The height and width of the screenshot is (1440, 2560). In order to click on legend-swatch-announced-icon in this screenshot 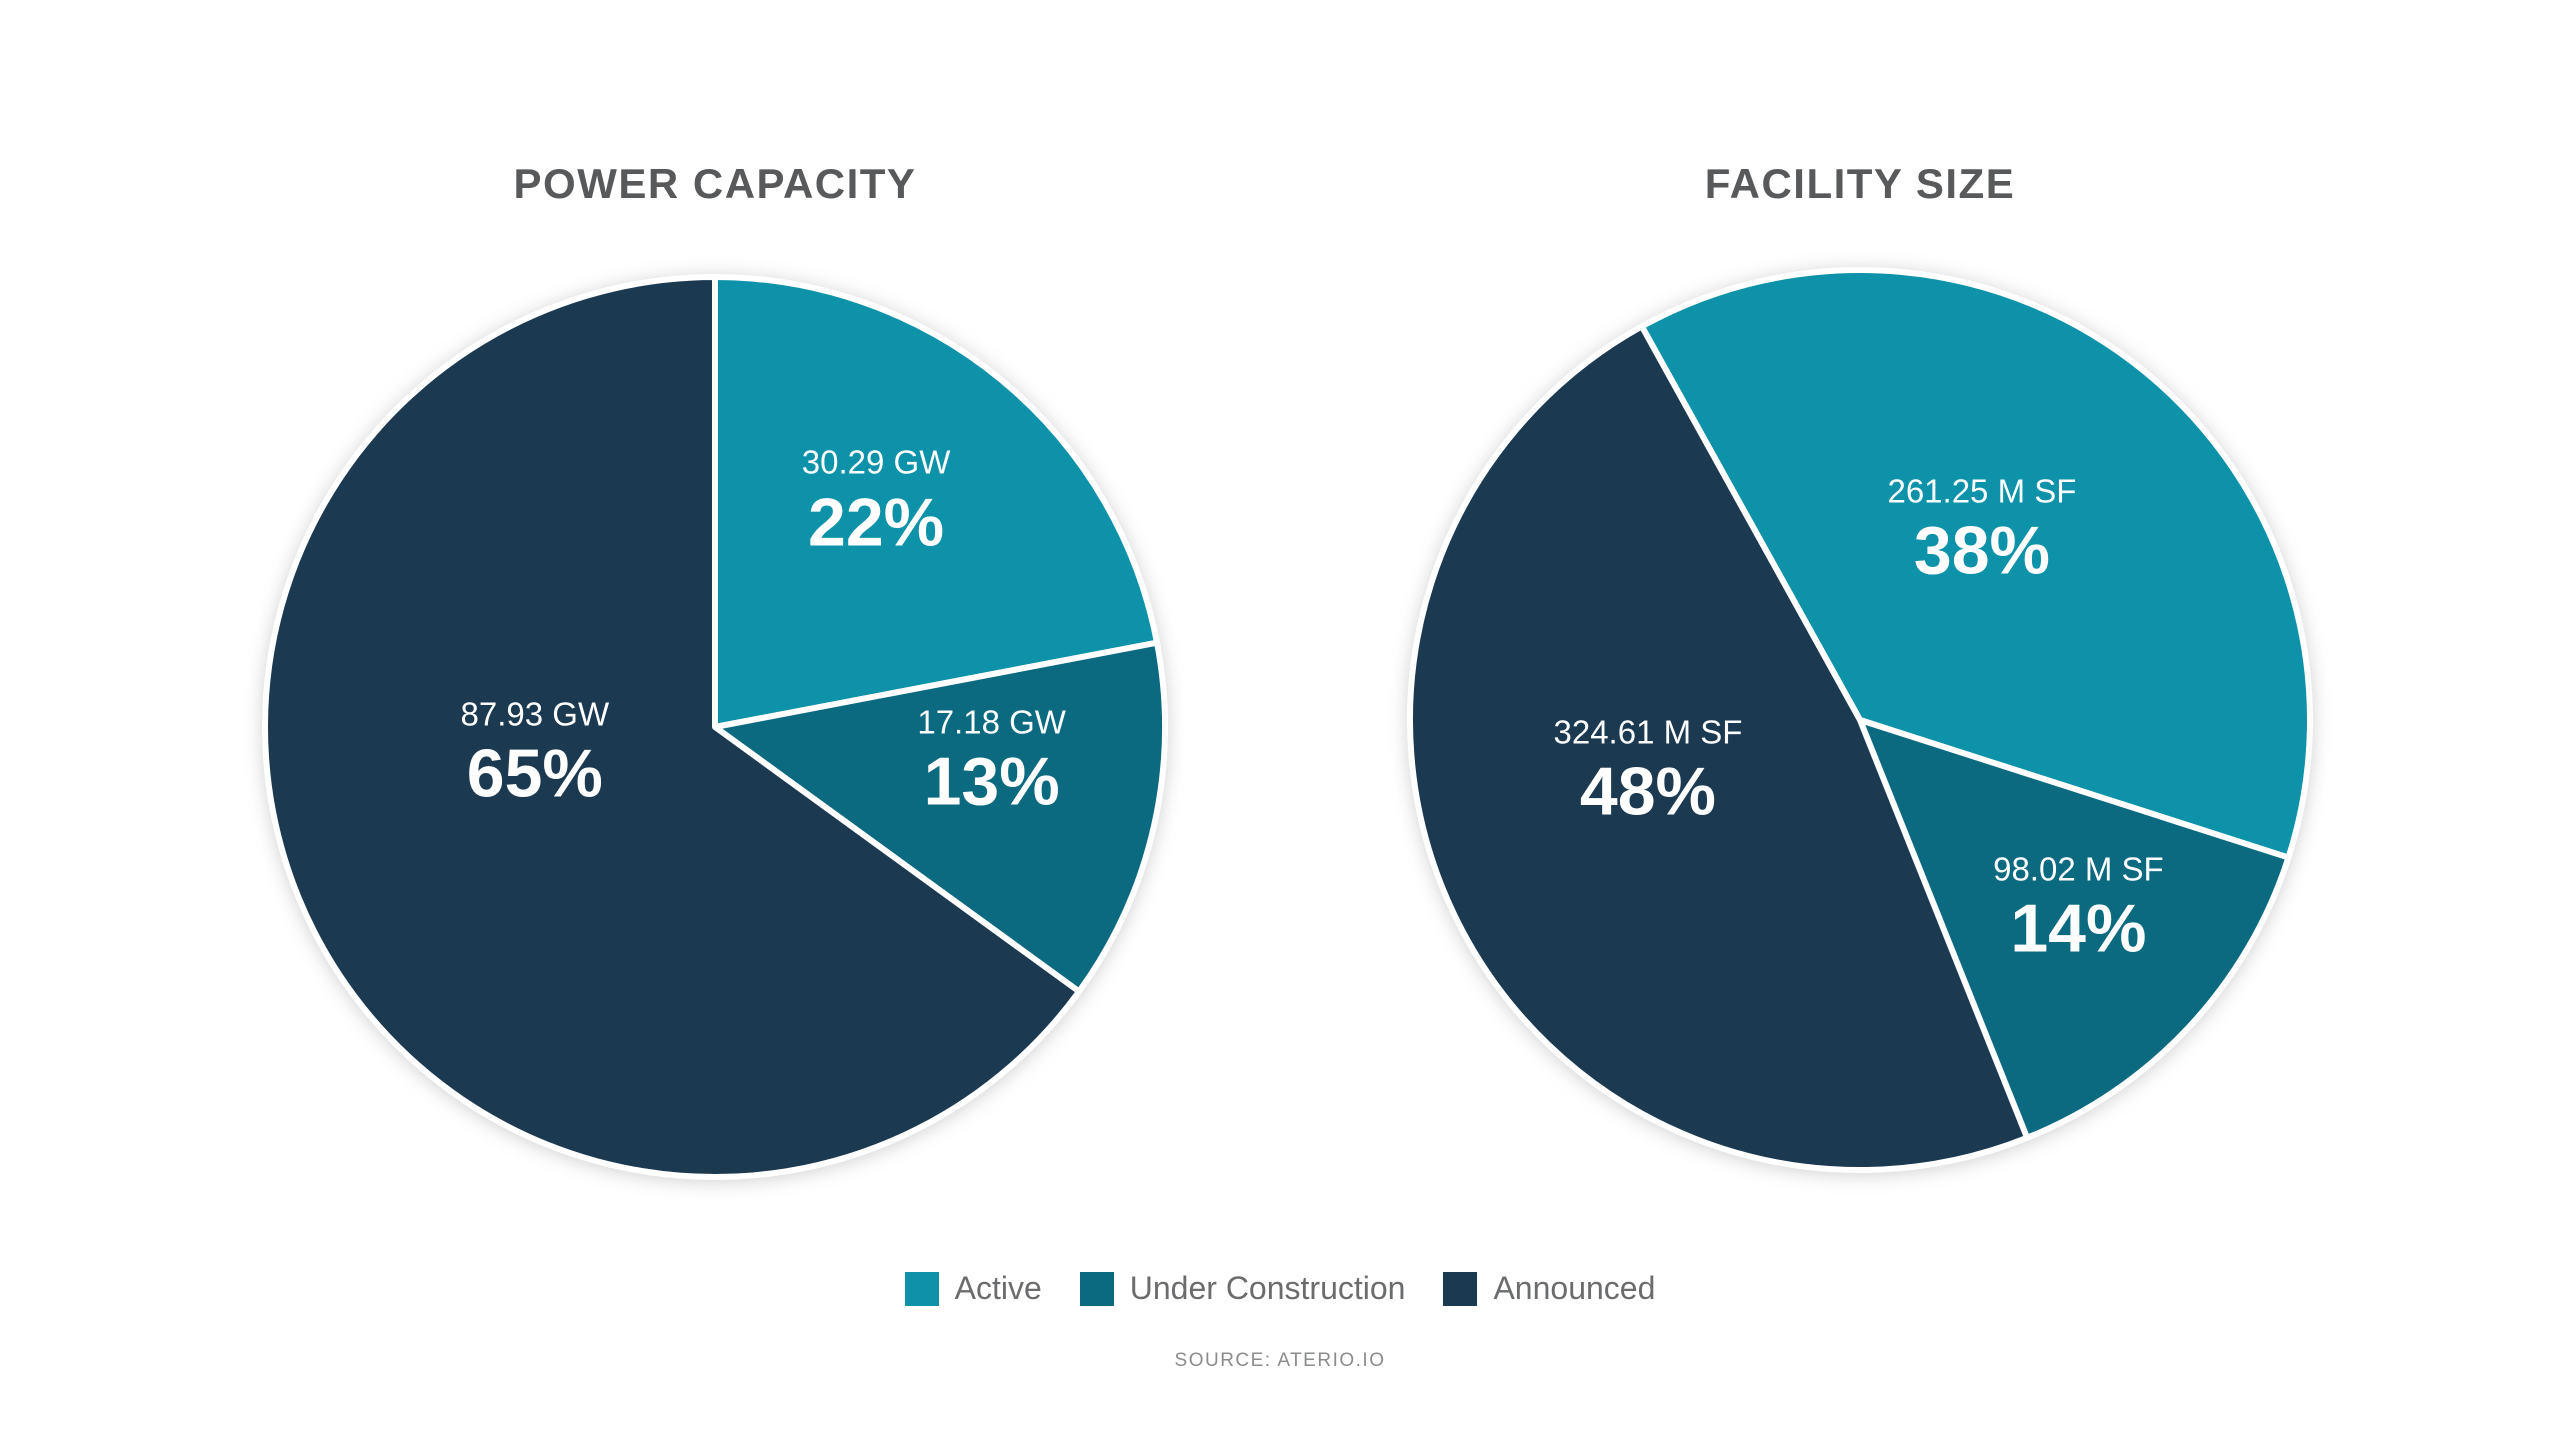, I will do `click(1460, 1288)`.